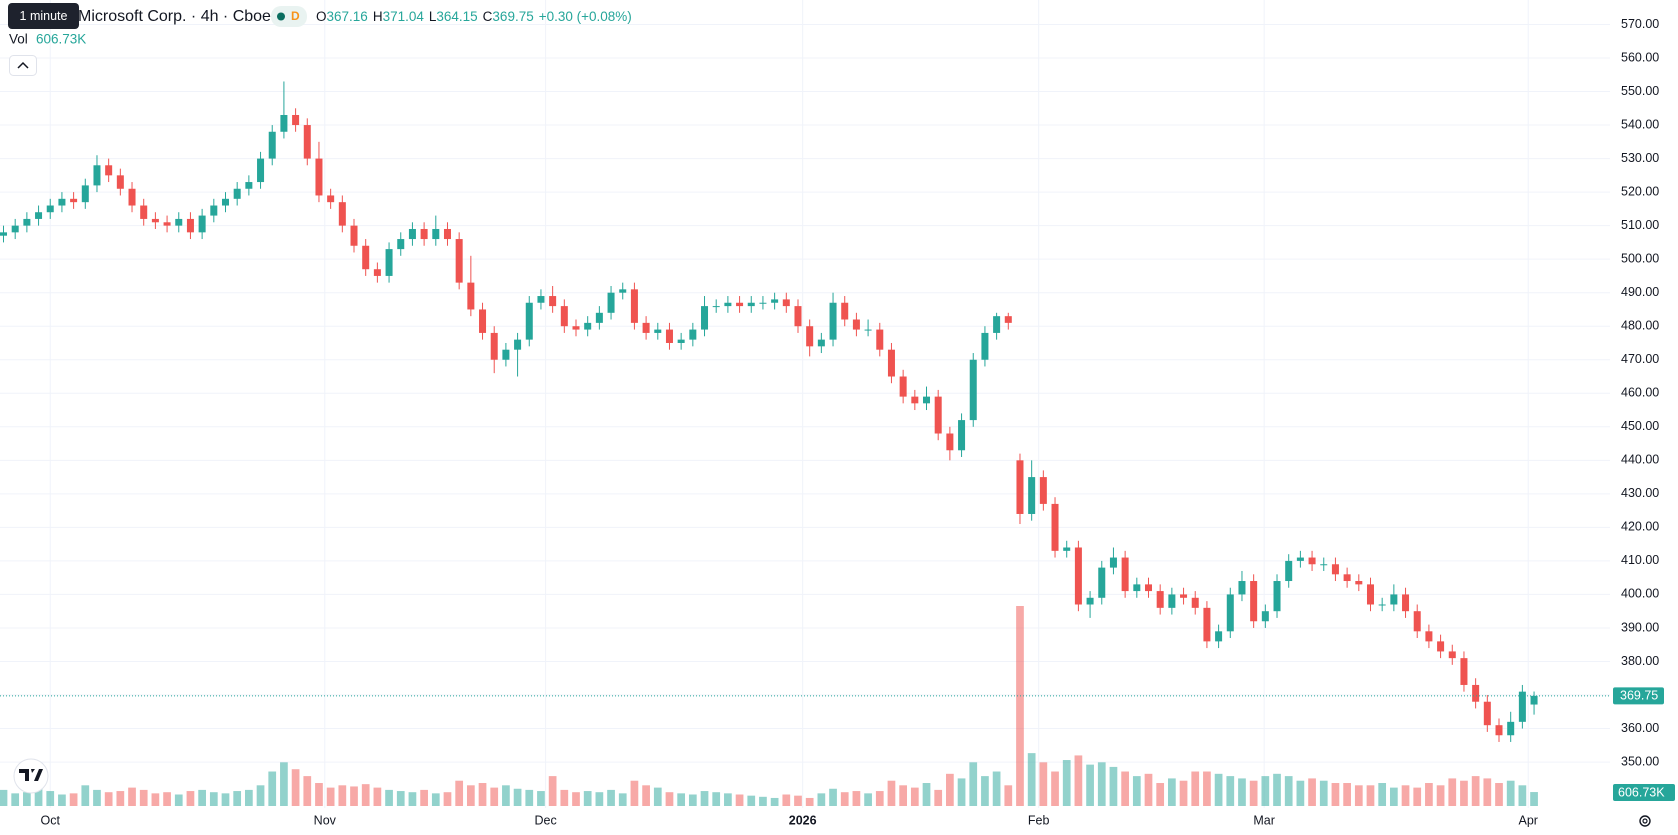 This screenshot has height=835, width=1678. I want to click on tooltip, so click(43, 16).